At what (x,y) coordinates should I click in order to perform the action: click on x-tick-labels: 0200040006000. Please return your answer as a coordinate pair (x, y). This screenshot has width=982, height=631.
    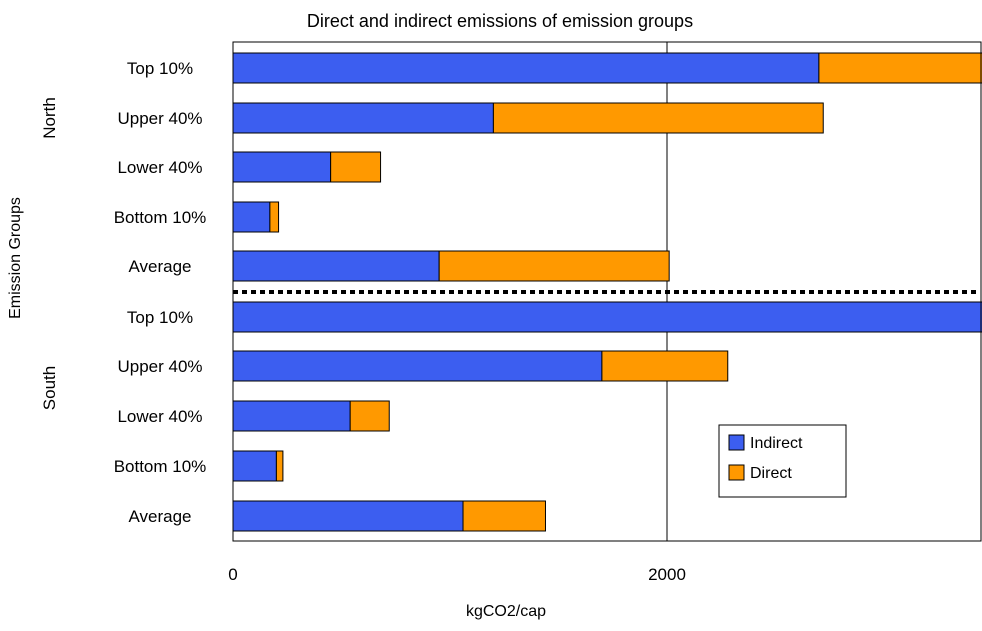
    Looking at the image, I should click on (457, 574).